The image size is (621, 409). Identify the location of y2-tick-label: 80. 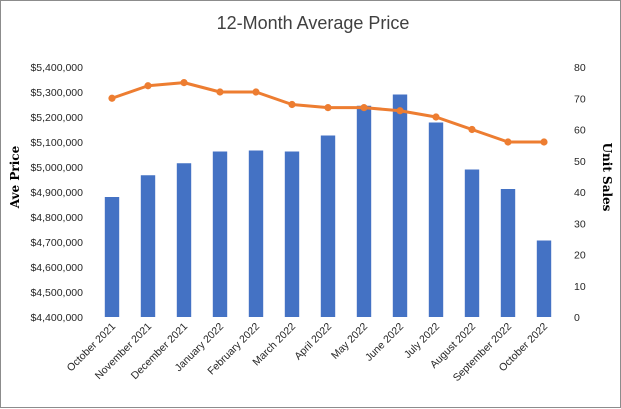
(580, 68).